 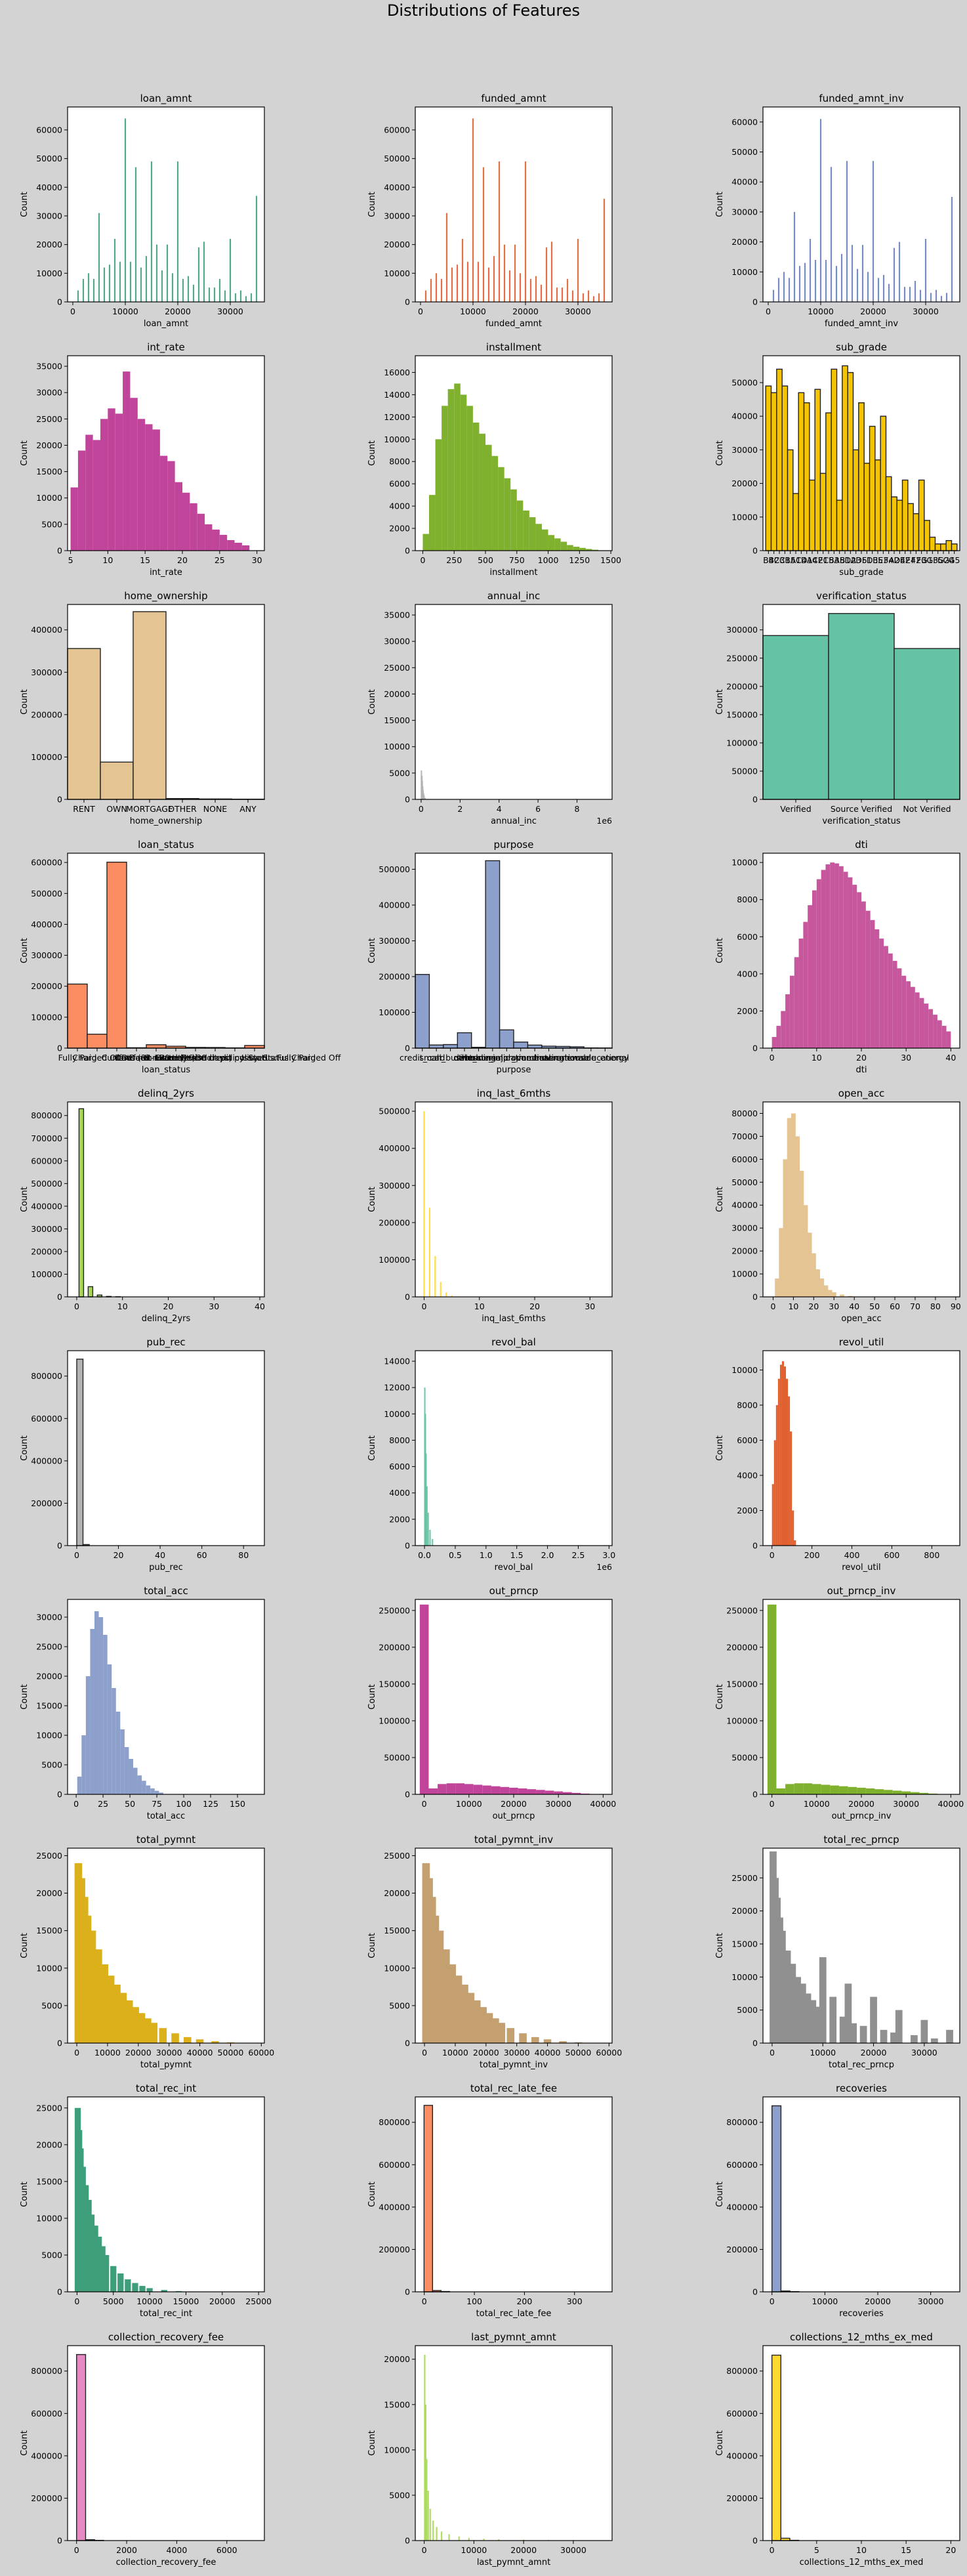 I want to click on x-tick-label: 10000, so click(x=821, y=311).